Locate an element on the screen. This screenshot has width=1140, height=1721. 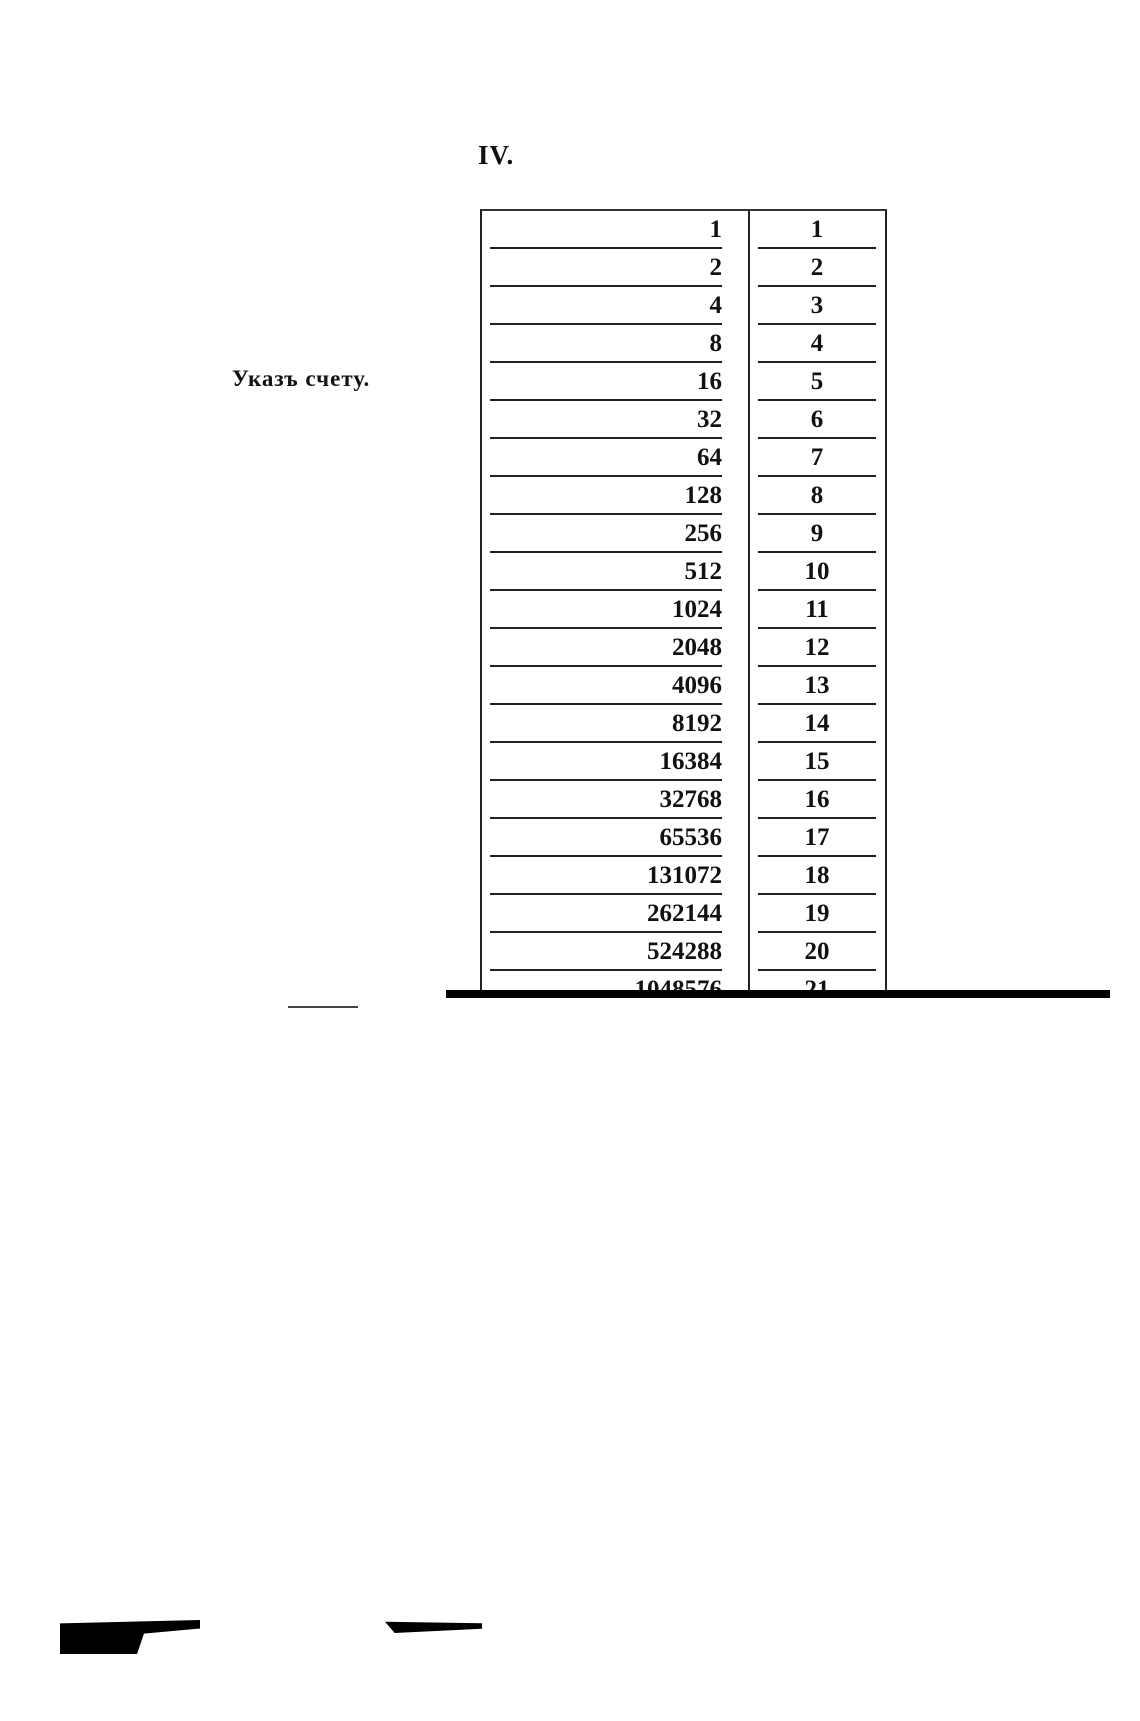
power-value: 128 is located at coordinates (606, 496).